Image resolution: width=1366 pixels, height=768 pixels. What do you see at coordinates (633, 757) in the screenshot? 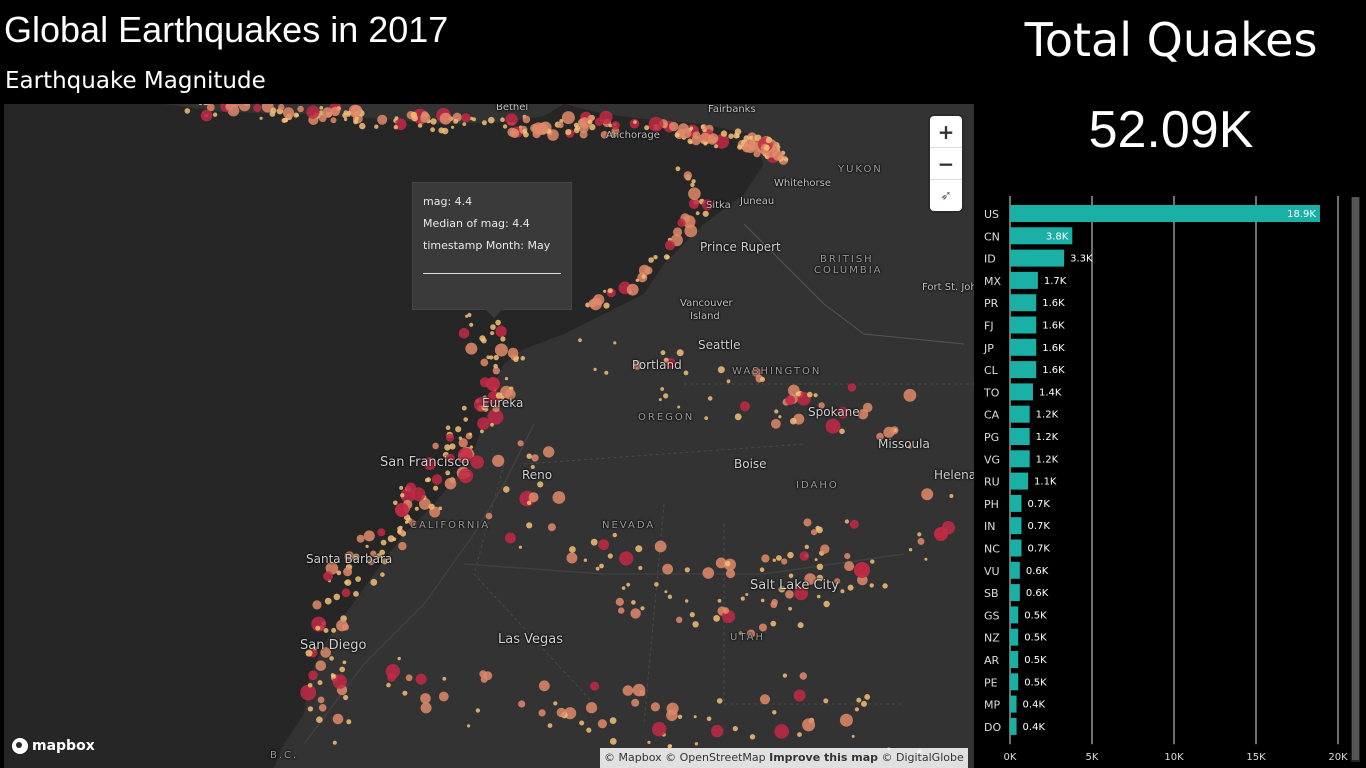
I see `mapbox-attribution-link: © Mapbox` at bounding box center [633, 757].